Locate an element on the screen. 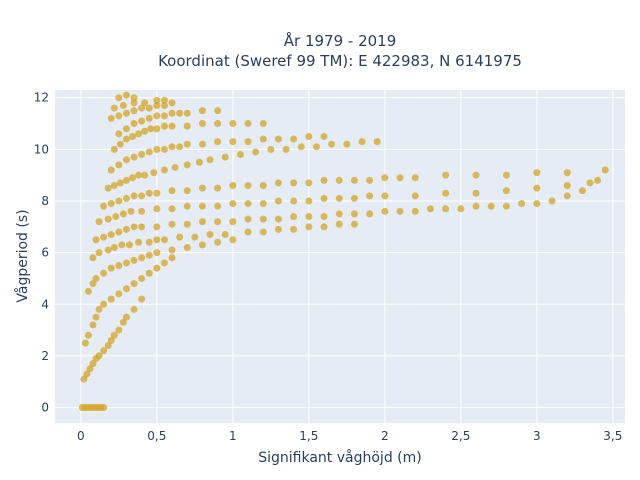  y-tick-label: 8 is located at coordinates (45, 201).